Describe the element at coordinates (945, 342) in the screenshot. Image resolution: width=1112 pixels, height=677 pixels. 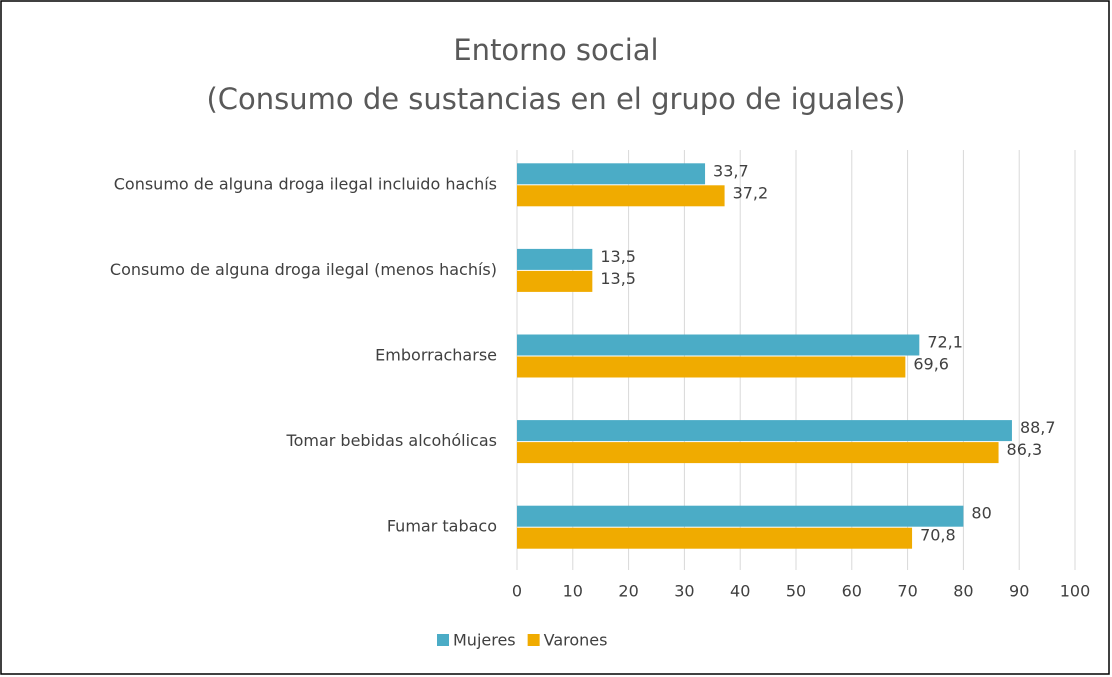
I see `value-label: 72,1` at that location.